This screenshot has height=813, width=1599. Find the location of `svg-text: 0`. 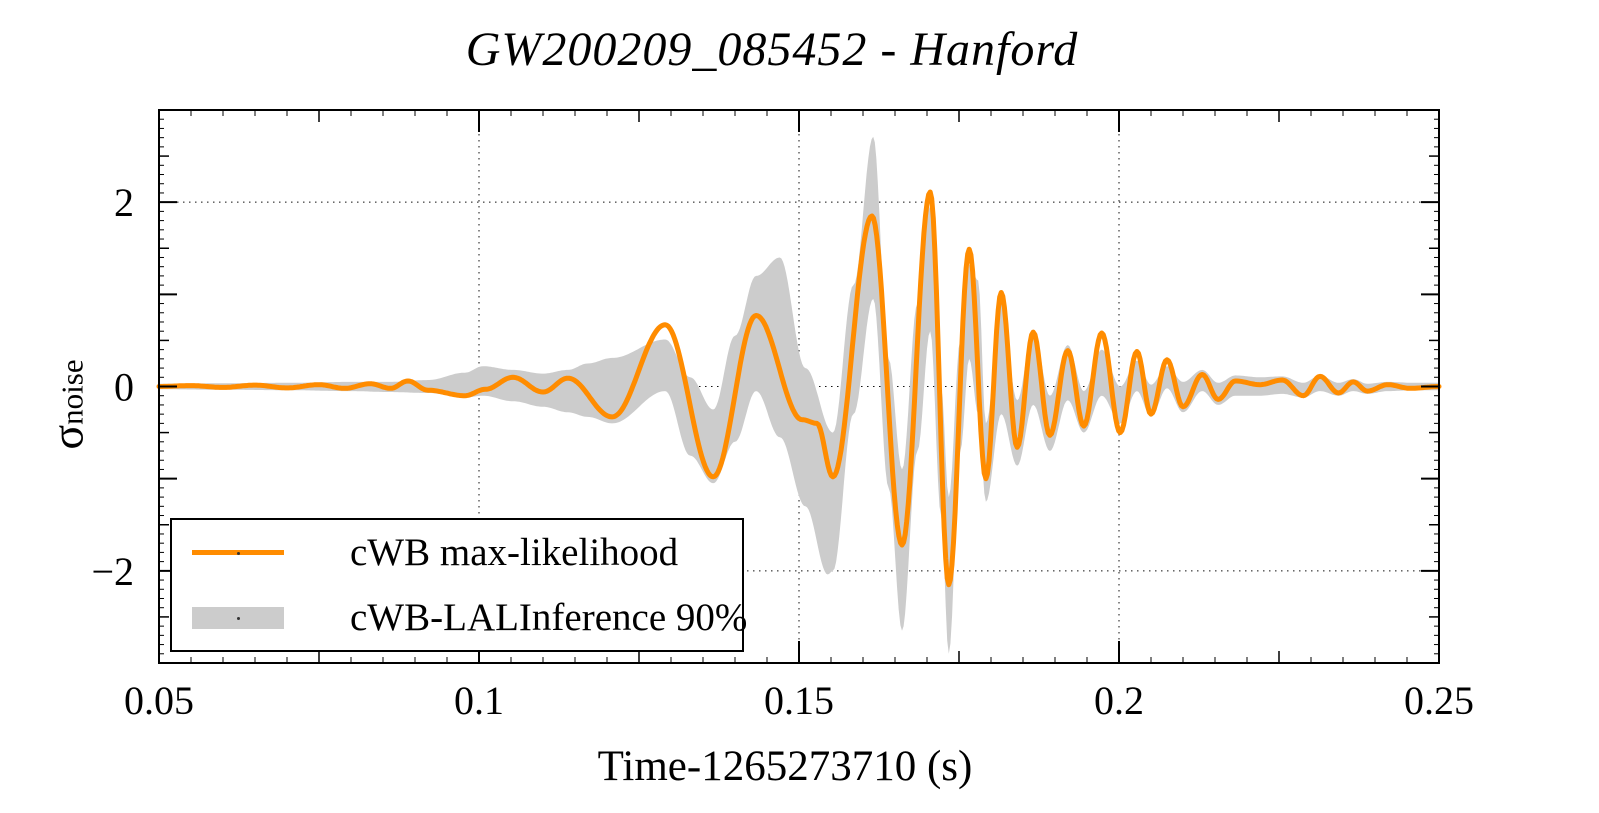

svg-text: 0 is located at coordinates (124, 387).